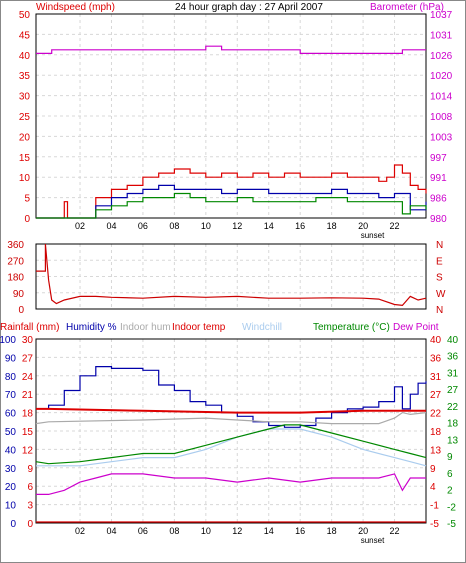 This screenshot has width=466, height=563. What do you see at coordinates (8, 340) in the screenshot?
I see `left-tick-label: 100` at bounding box center [8, 340].